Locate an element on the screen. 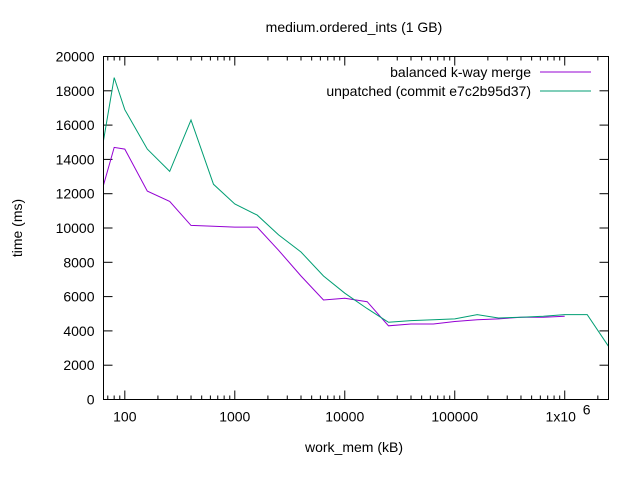 The height and width of the screenshot is (480, 640). legend-label: balanced k-way merge is located at coordinates (460, 72).